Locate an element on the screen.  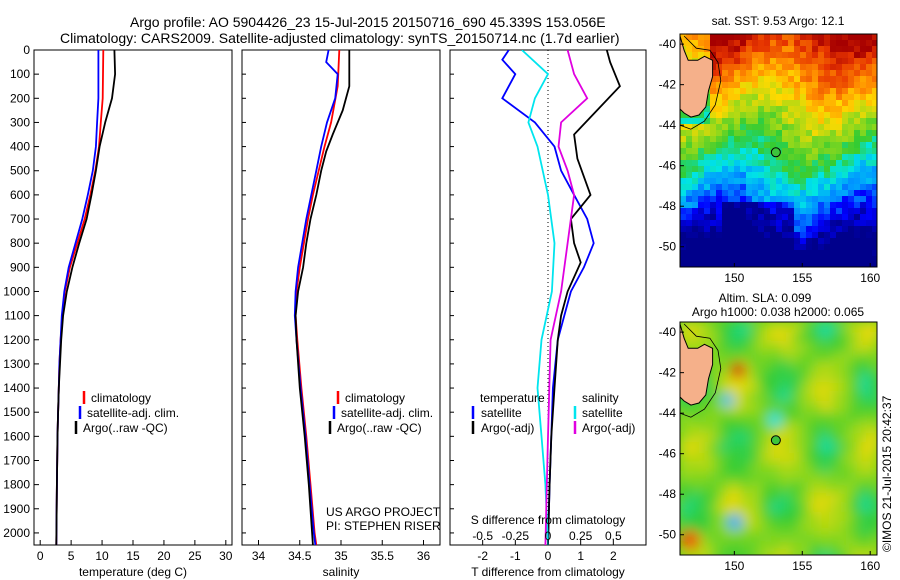
map-y-tick-label: -42 is located at coordinates (668, 85).